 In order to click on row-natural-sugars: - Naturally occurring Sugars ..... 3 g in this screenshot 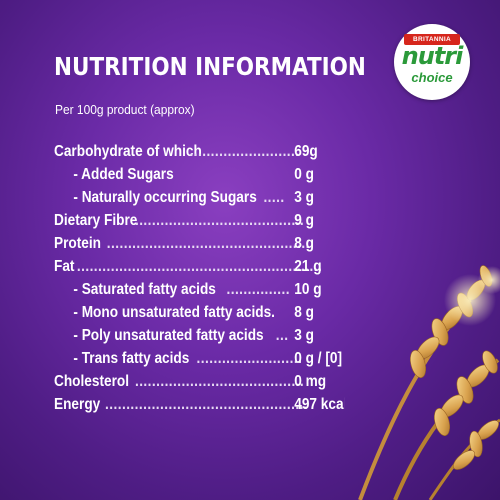, I will do `click(199, 197)`.